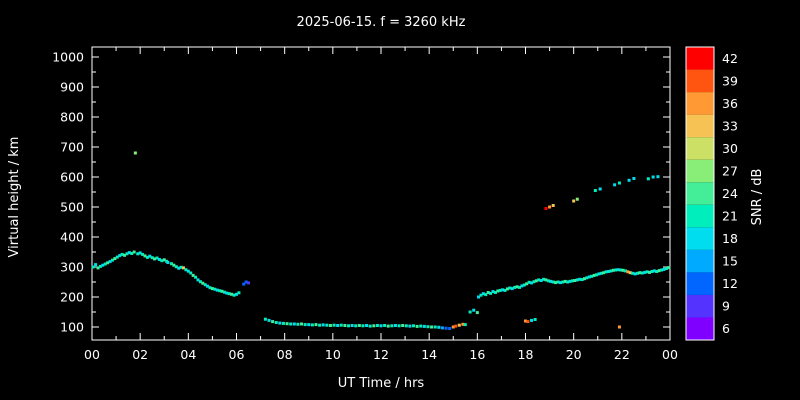  I want to click on y-tick-label: 700, so click(72, 147).